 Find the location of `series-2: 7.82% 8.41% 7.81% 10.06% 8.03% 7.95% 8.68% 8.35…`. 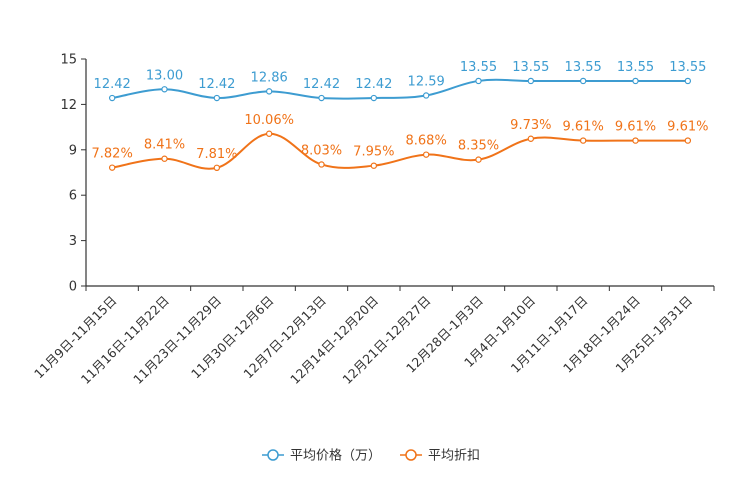

series-2: 7.82% 8.41% 7.81% 10.06% 8.03% 7.95% 8.68% 8.35… is located at coordinates (400, 142).